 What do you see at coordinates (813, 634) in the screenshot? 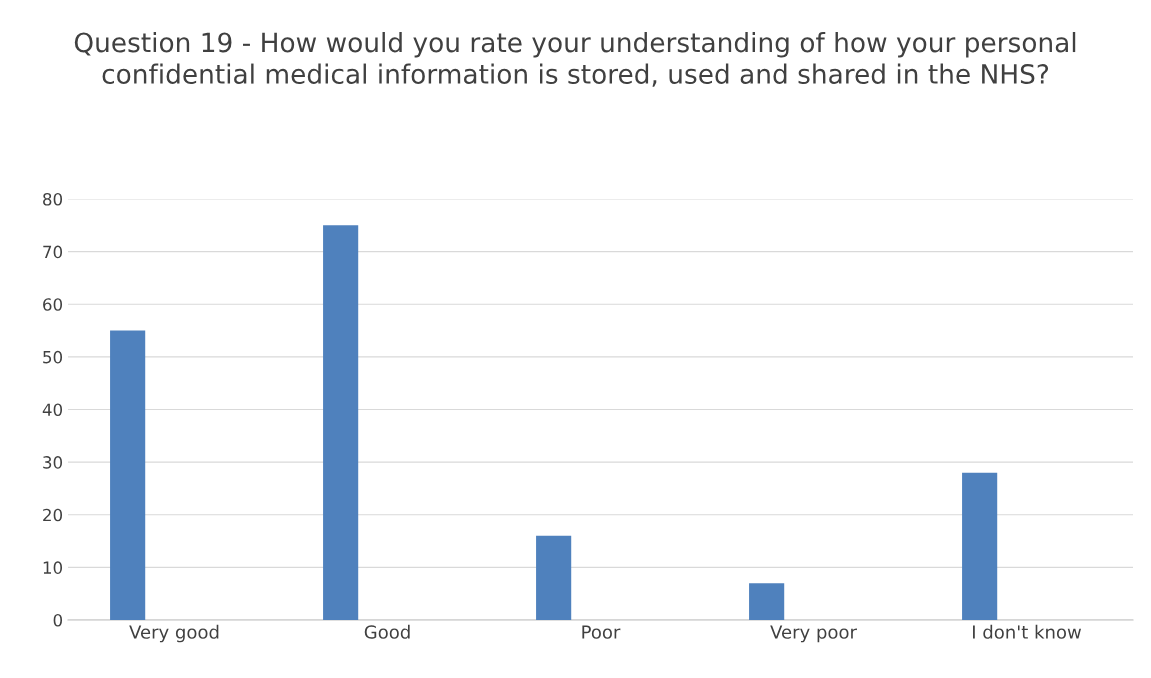
I see `x-tick-label: Very poor` at bounding box center [813, 634].